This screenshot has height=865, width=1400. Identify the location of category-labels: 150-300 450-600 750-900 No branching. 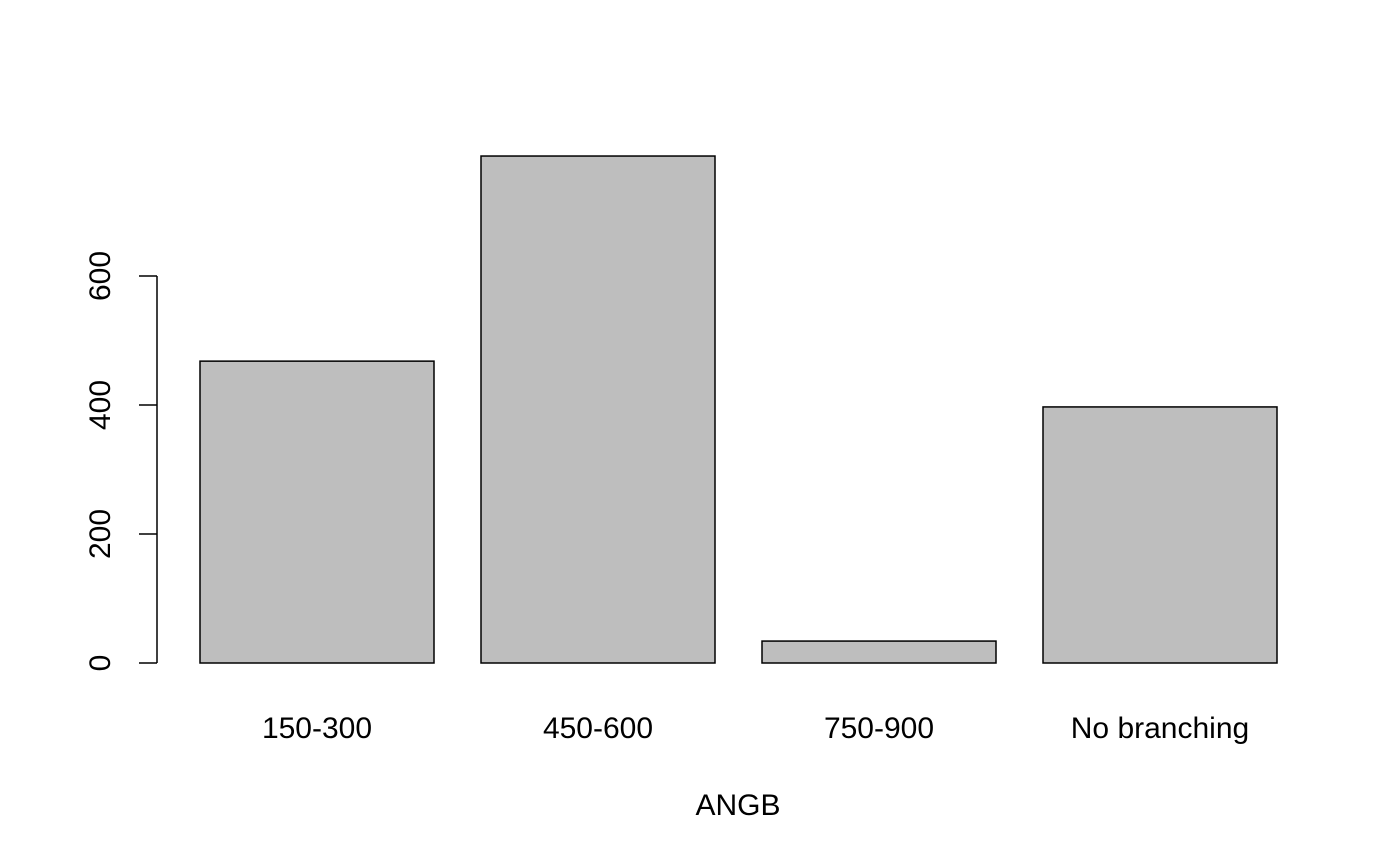
(755, 728).